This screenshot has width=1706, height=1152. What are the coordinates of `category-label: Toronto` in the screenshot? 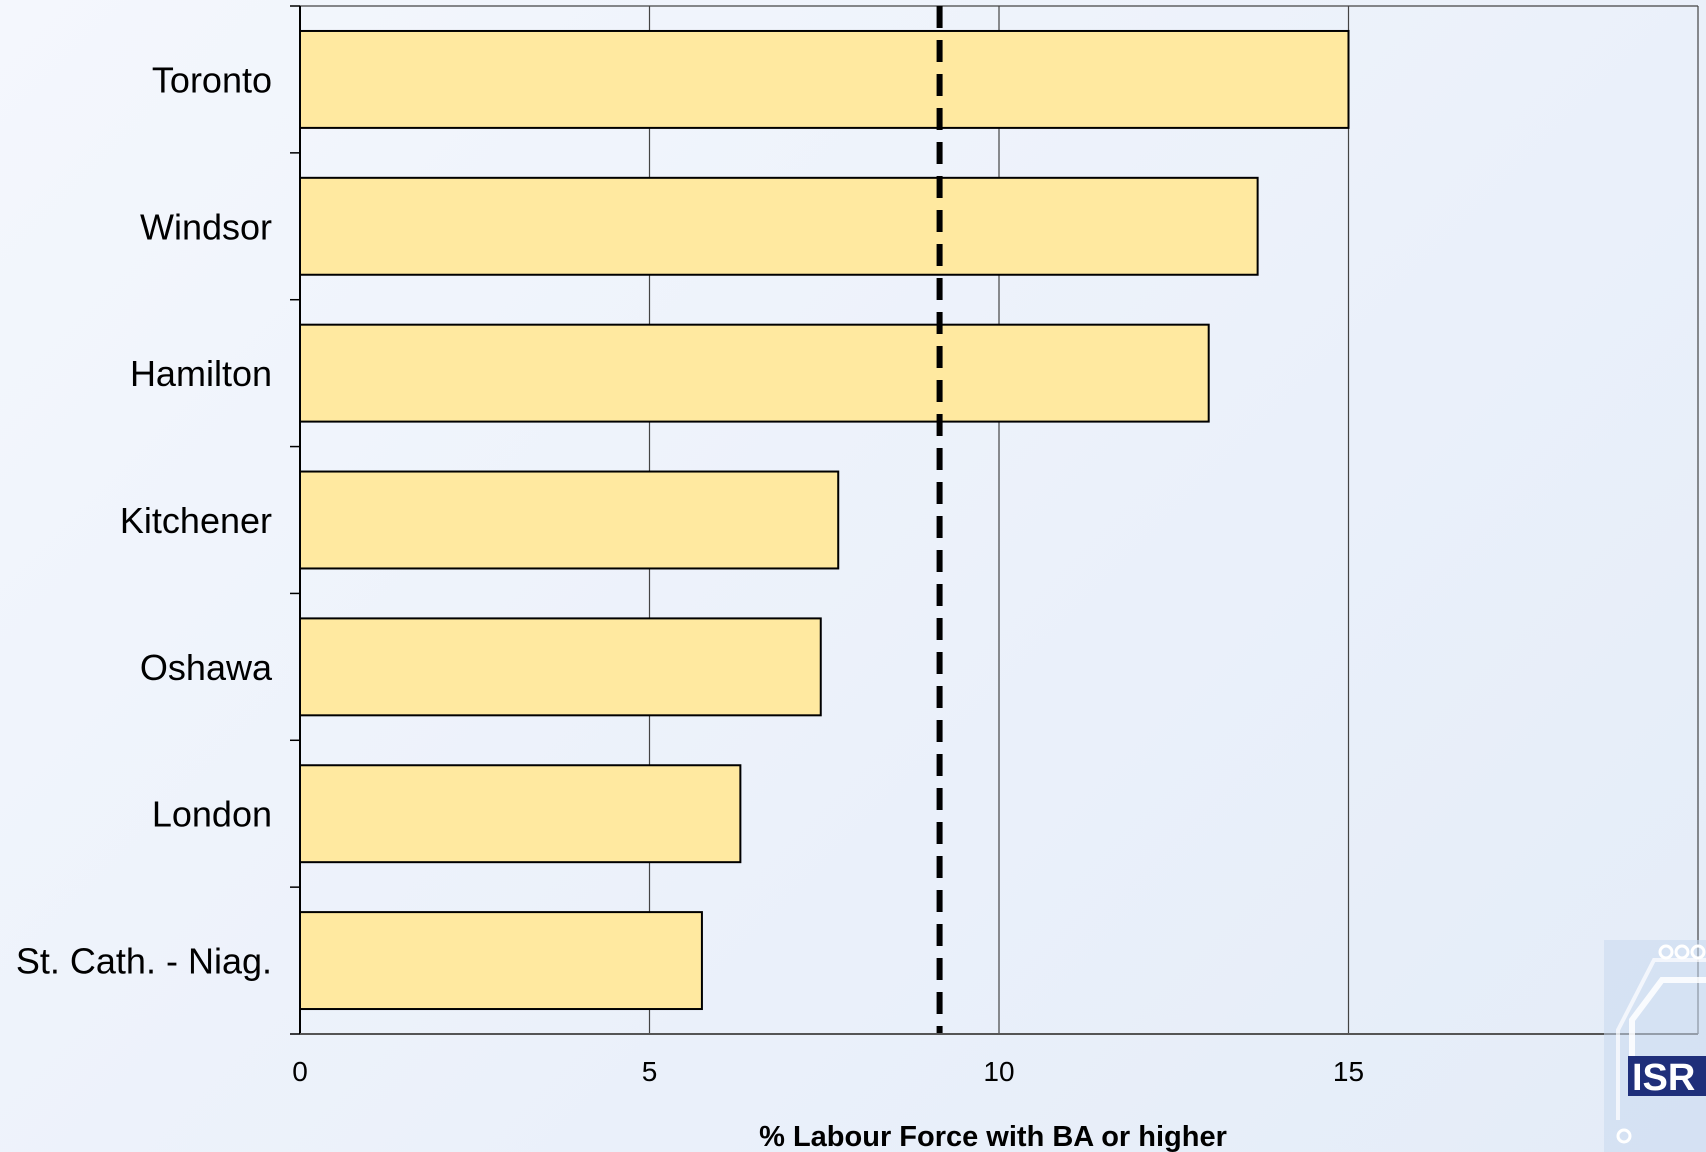 It's located at (212, 79).